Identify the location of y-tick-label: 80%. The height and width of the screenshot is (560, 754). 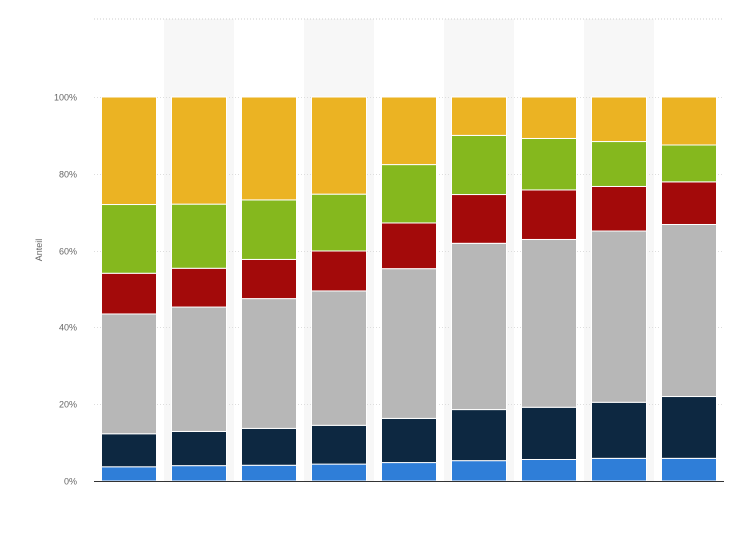
(68, 175).